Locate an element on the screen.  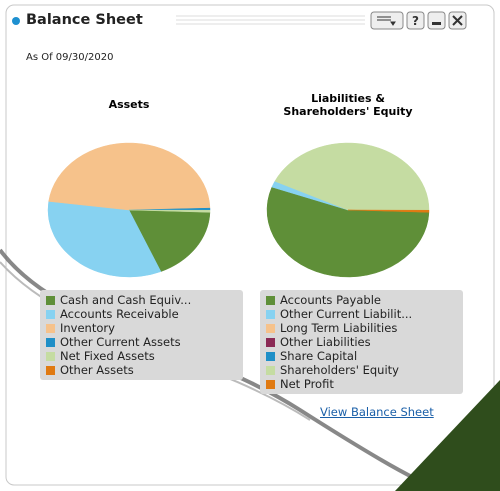
as-of-date: As Of 09/30/2020 is located at coordinates (70, 57).